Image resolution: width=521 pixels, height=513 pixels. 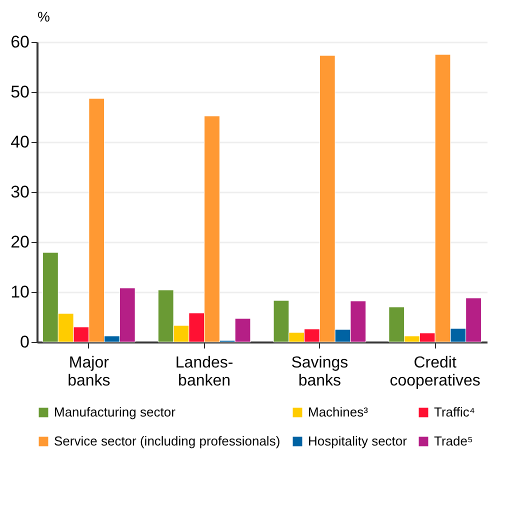 What do you see at coordinates (20, 242) in the screenshot?
I see `y-tick-label: 20` at bounding box center [20, 242].